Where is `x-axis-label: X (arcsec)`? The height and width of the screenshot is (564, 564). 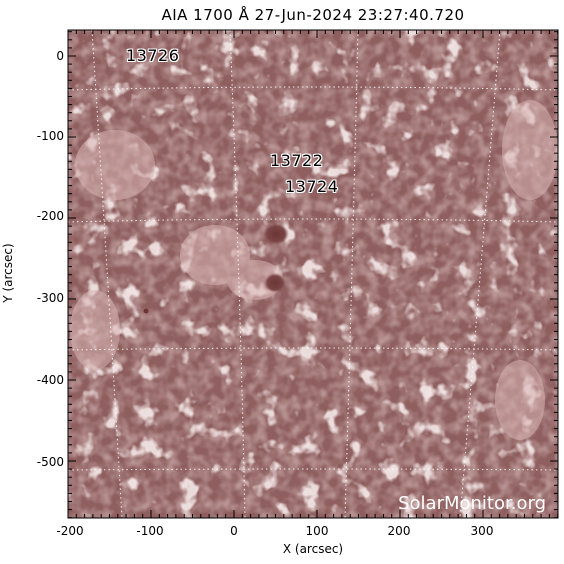 x-axis-label: X (arcsec) is located at coordinates (313, 549).